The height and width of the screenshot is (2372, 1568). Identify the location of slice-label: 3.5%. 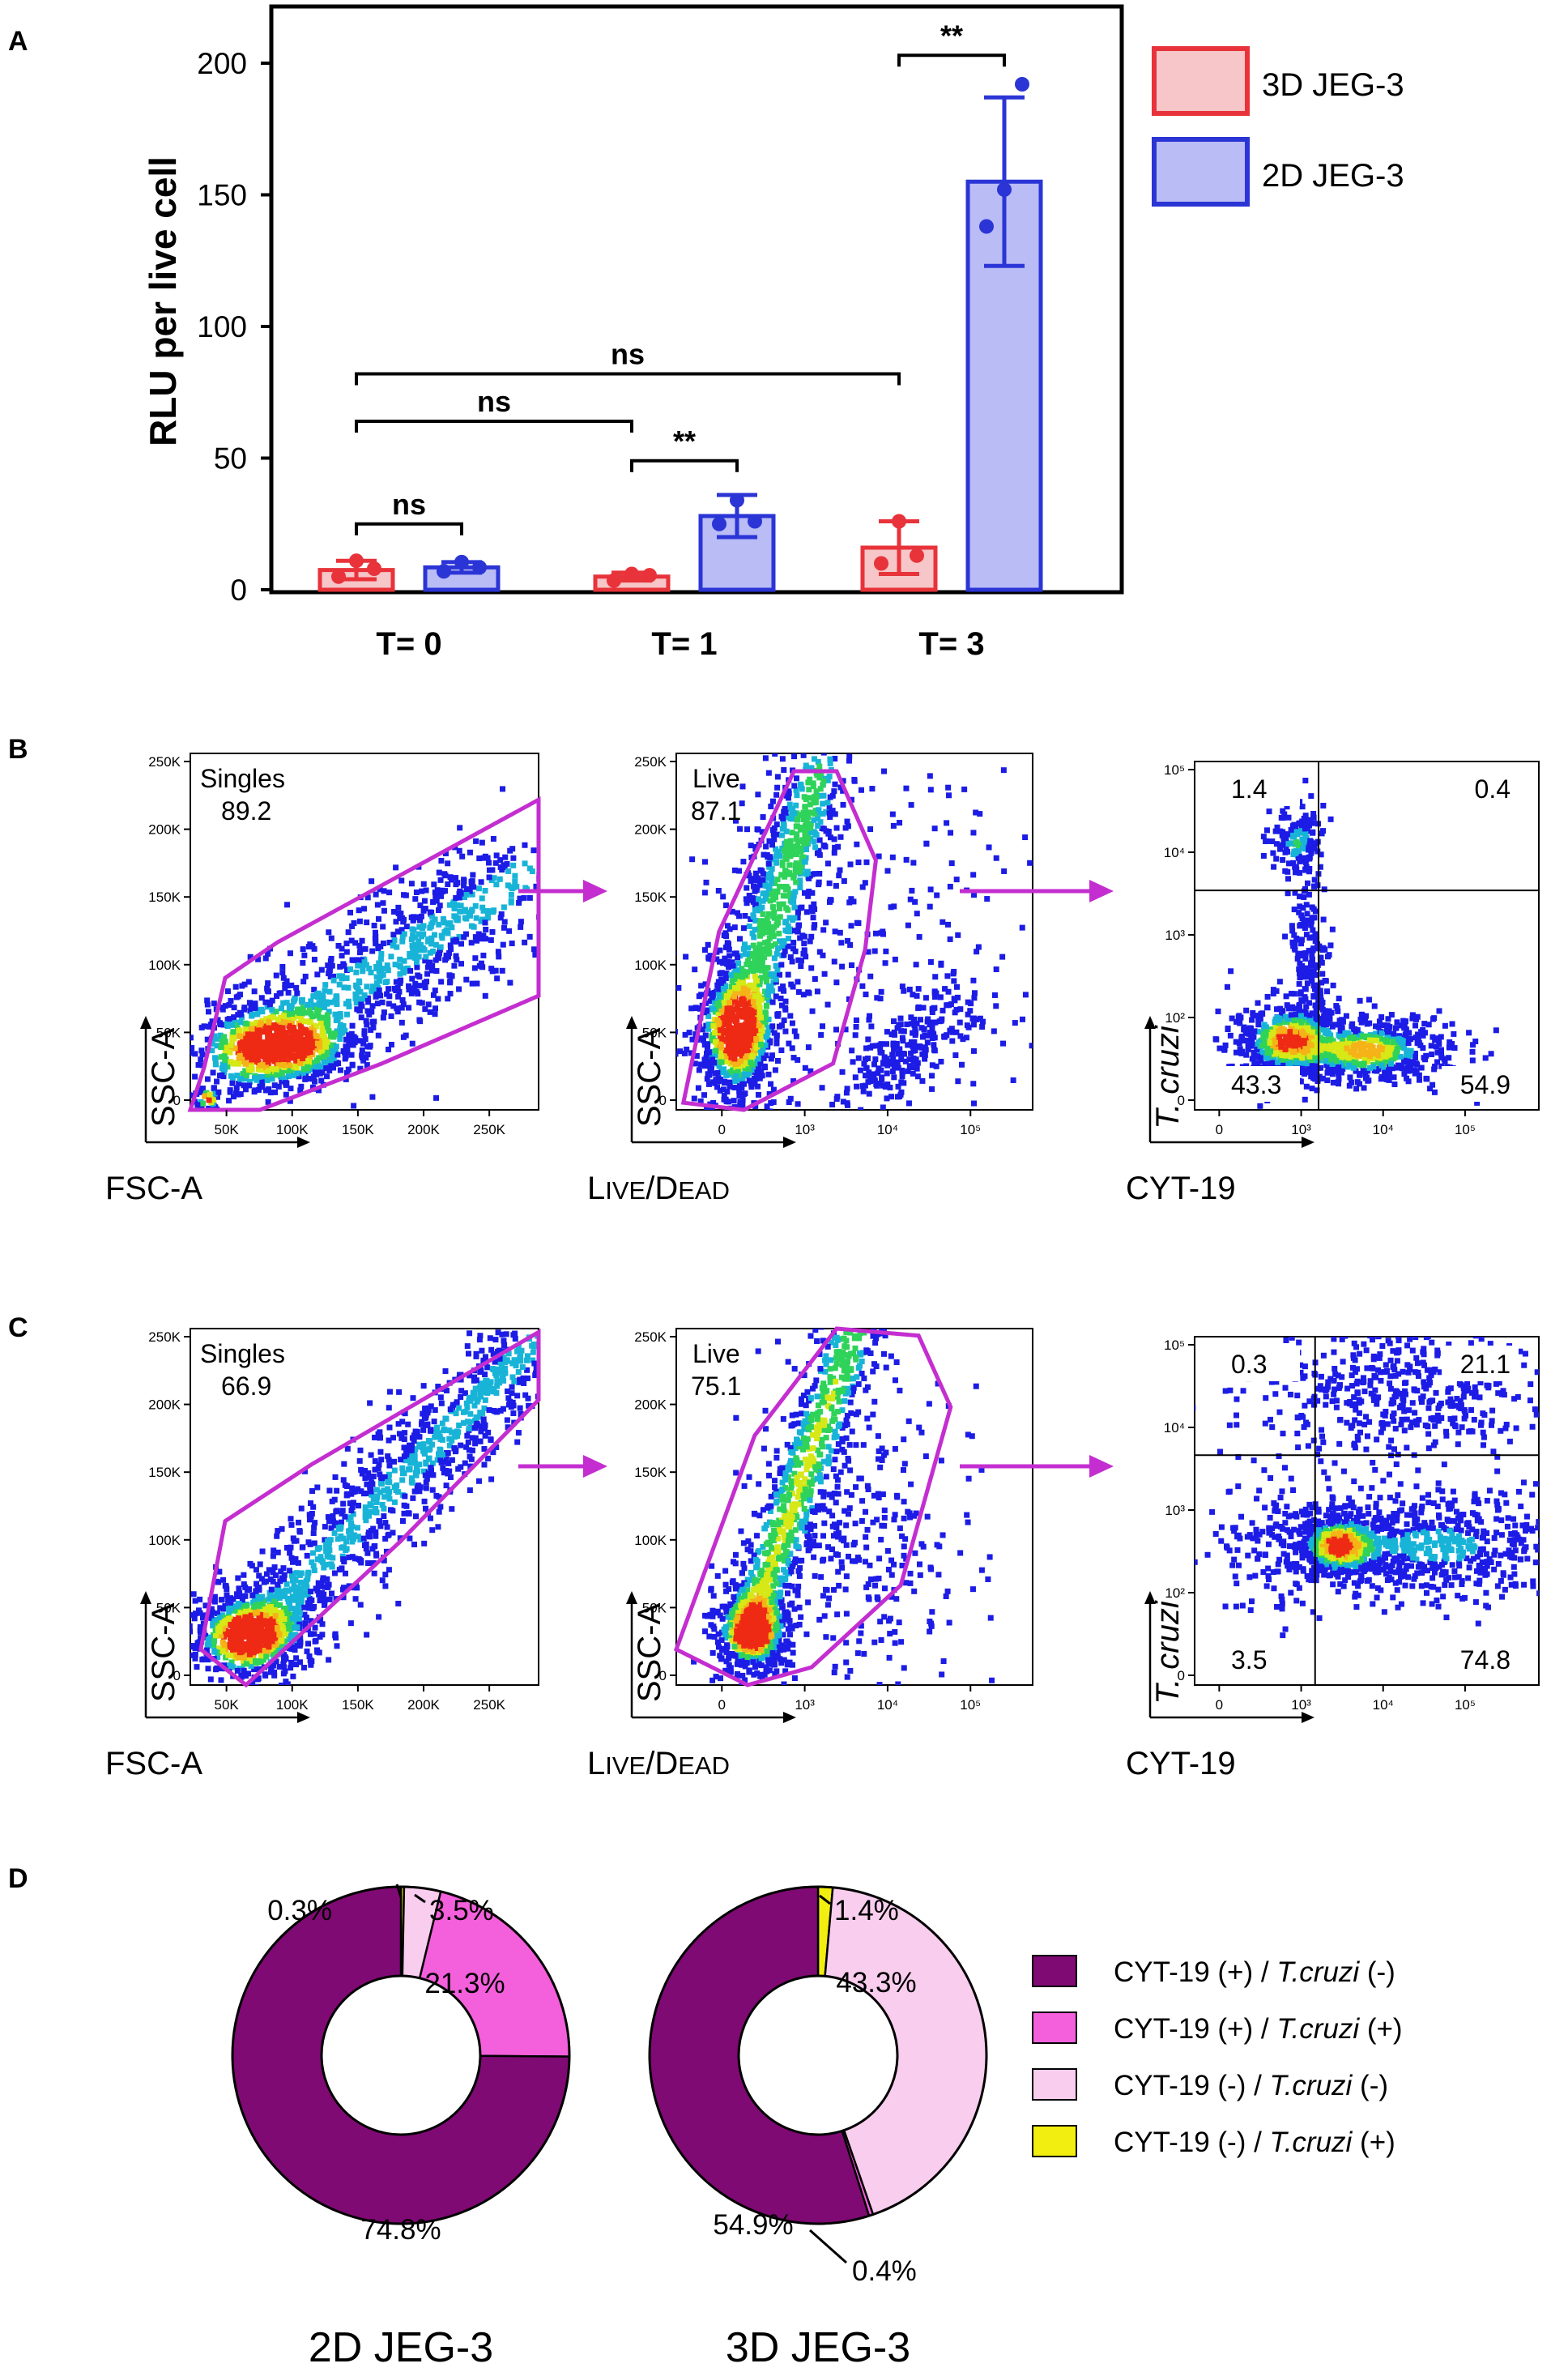
(461, 1911).